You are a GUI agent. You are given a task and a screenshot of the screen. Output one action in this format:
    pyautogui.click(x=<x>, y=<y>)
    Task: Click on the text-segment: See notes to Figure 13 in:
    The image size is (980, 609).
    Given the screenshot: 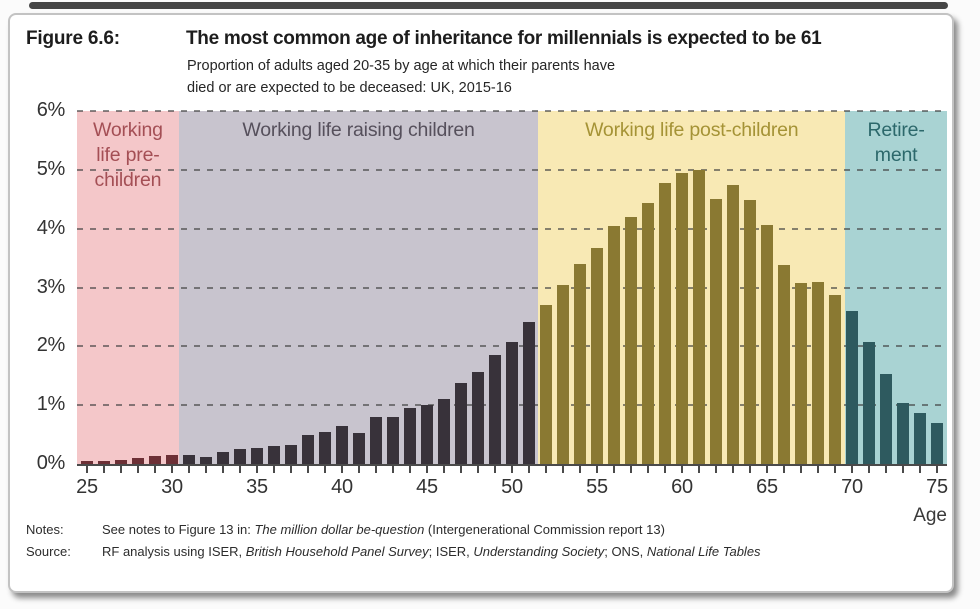 What is the action you would take?
    pyautogui.click(x=178, y=529)
    